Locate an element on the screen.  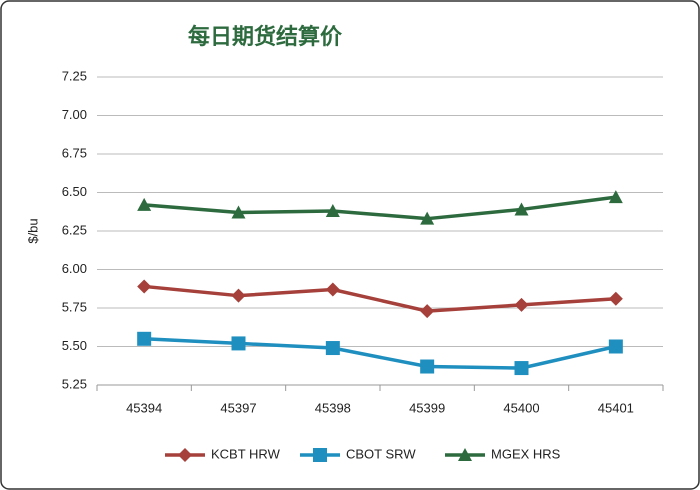
y-tick-label: 6.50 is located at coordinates (74, 191).